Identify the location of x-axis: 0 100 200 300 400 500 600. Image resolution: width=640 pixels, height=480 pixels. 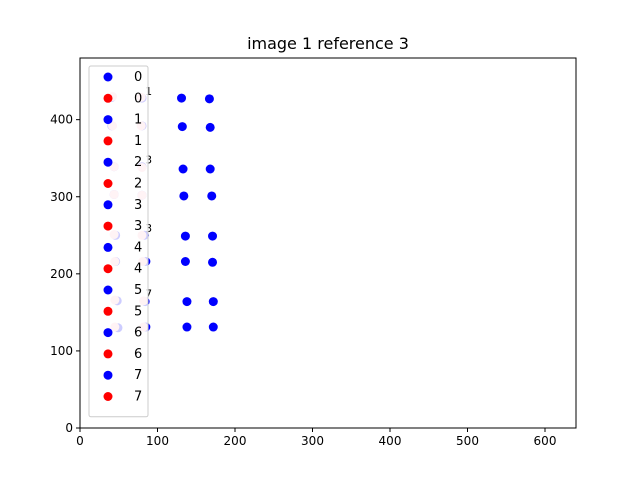
(316, 438).